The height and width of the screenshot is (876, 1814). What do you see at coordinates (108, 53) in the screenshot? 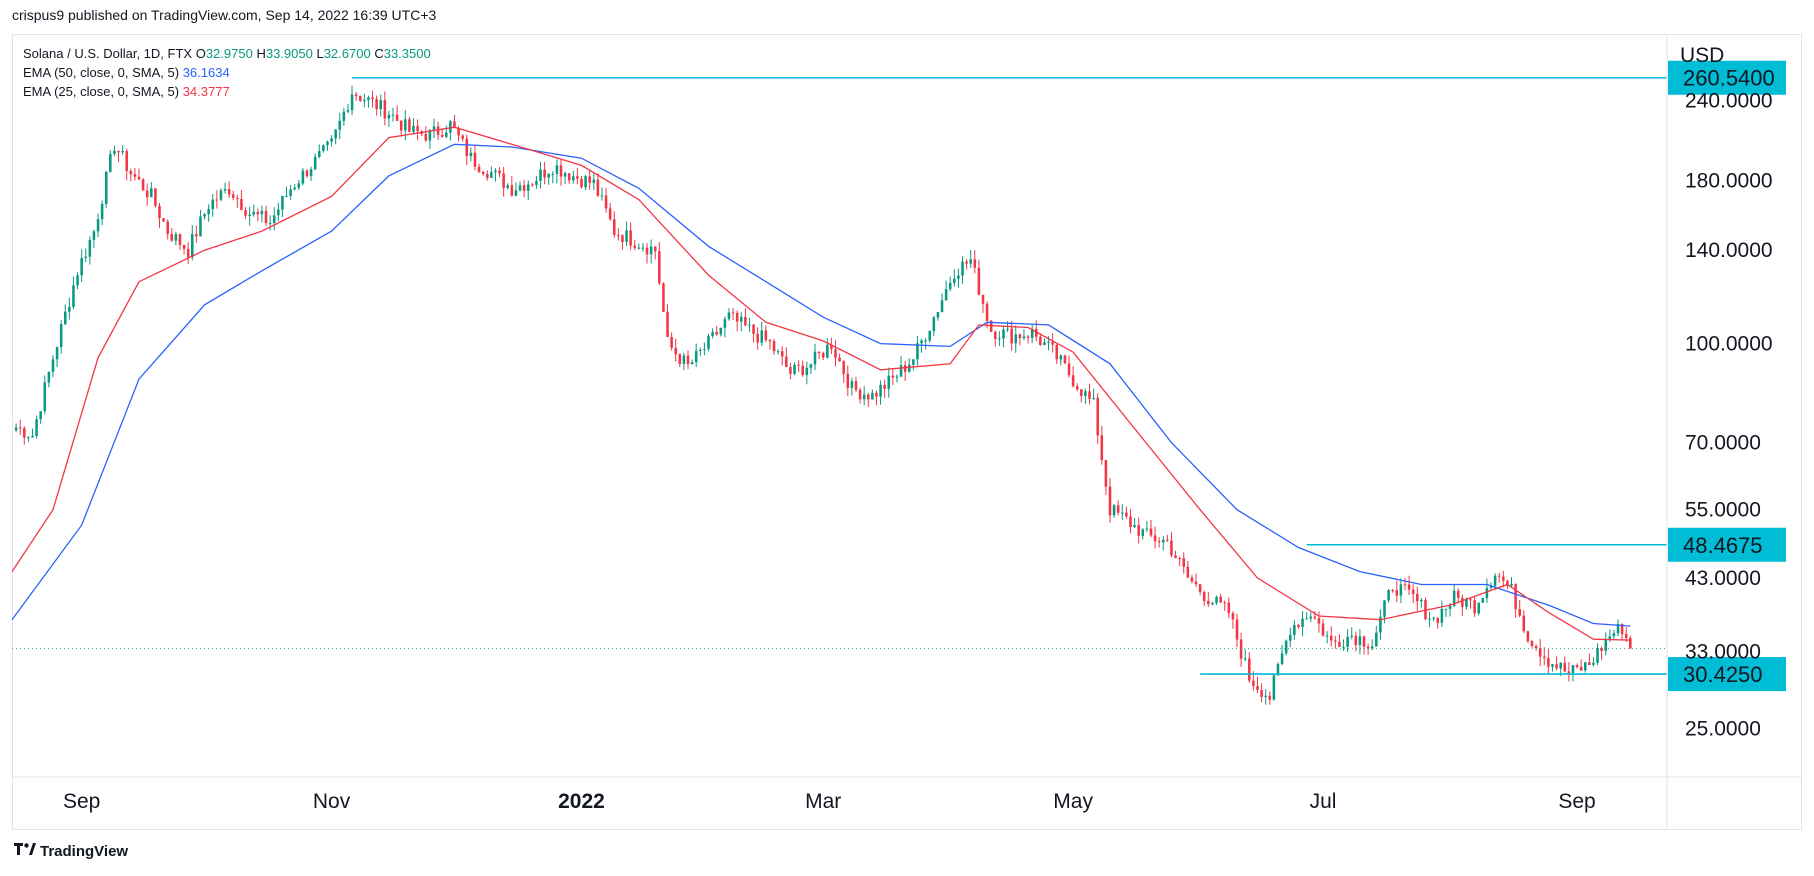
I see `symbol-title: Solana / U.S. Dollar, 1D, FTX` at bounding box center [108, 53].